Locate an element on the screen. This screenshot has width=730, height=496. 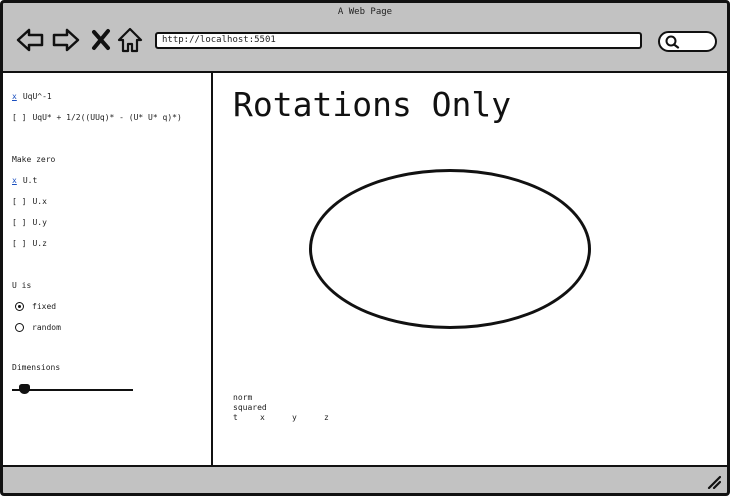
search-icon is located at coordinates (672, 42).